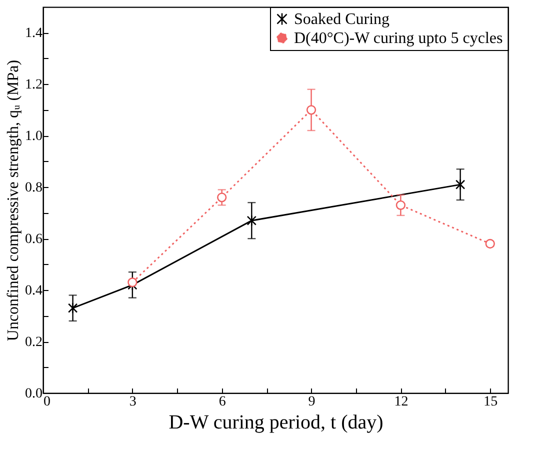 The width and height of the screenshot is (545, 459). I want to click on y-tick-label: 1.2, so click(33, 85).